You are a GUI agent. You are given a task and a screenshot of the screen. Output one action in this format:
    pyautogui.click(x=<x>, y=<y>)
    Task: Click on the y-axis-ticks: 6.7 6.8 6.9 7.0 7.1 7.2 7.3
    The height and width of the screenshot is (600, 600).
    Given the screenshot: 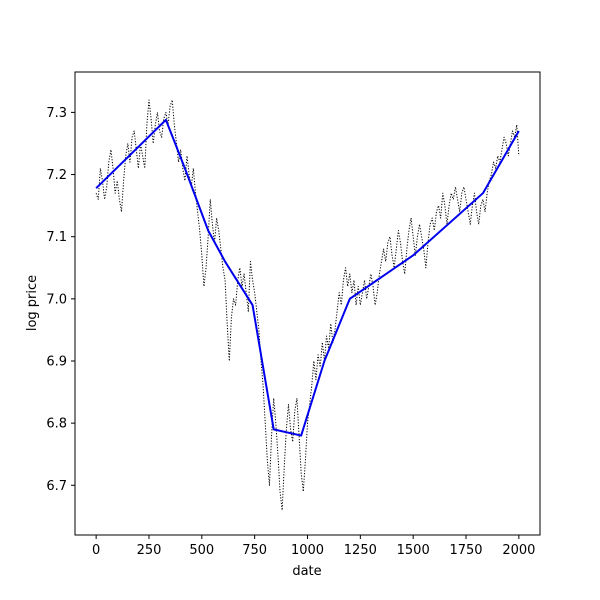 What is the action you would take?
    pyautogui.click(x=60, y=300)
    